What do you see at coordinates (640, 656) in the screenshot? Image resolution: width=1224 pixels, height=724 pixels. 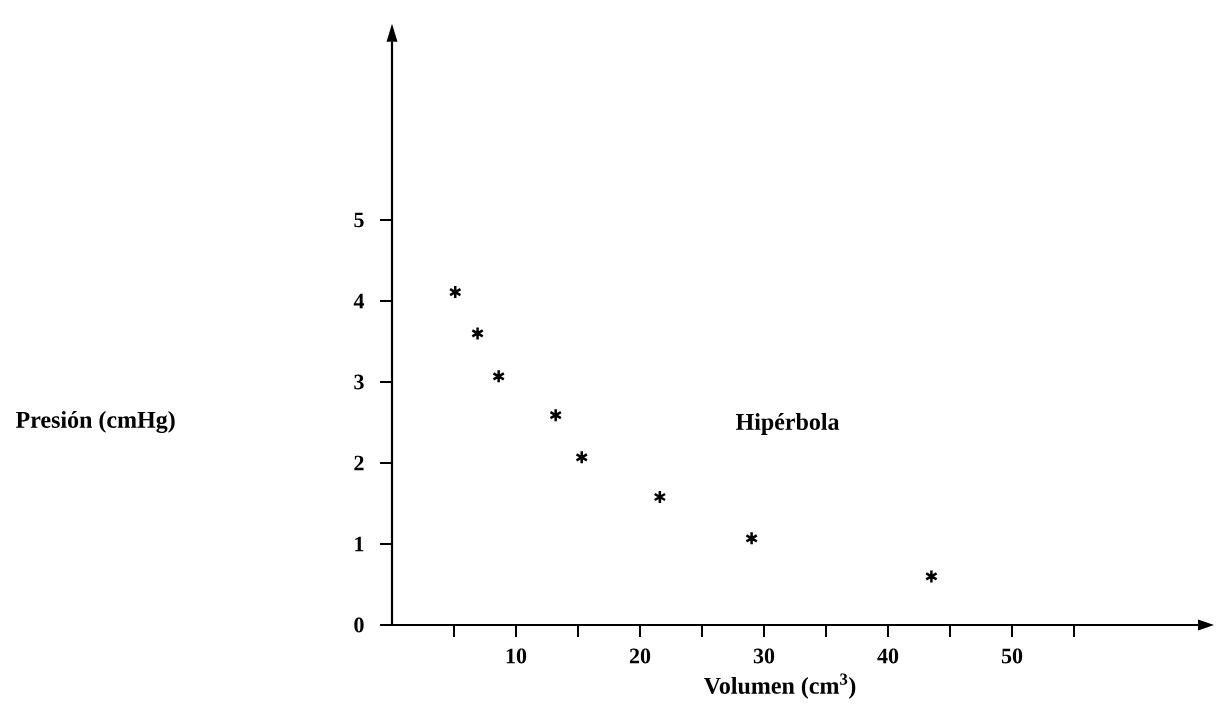 I see `x-tick-label: 20` at bounding box center [640, 656].